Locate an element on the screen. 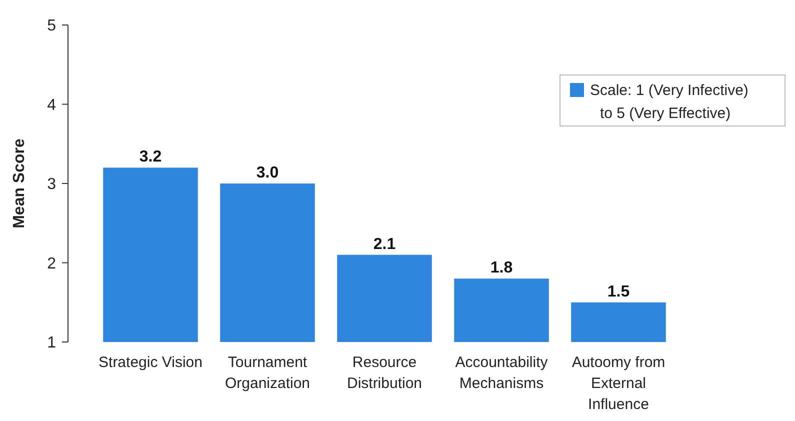 The image size is (795, 421). legend-label: Scale: 1 (Very Infective) to 5 (Very Effective) is located at coordinates (669, 102).